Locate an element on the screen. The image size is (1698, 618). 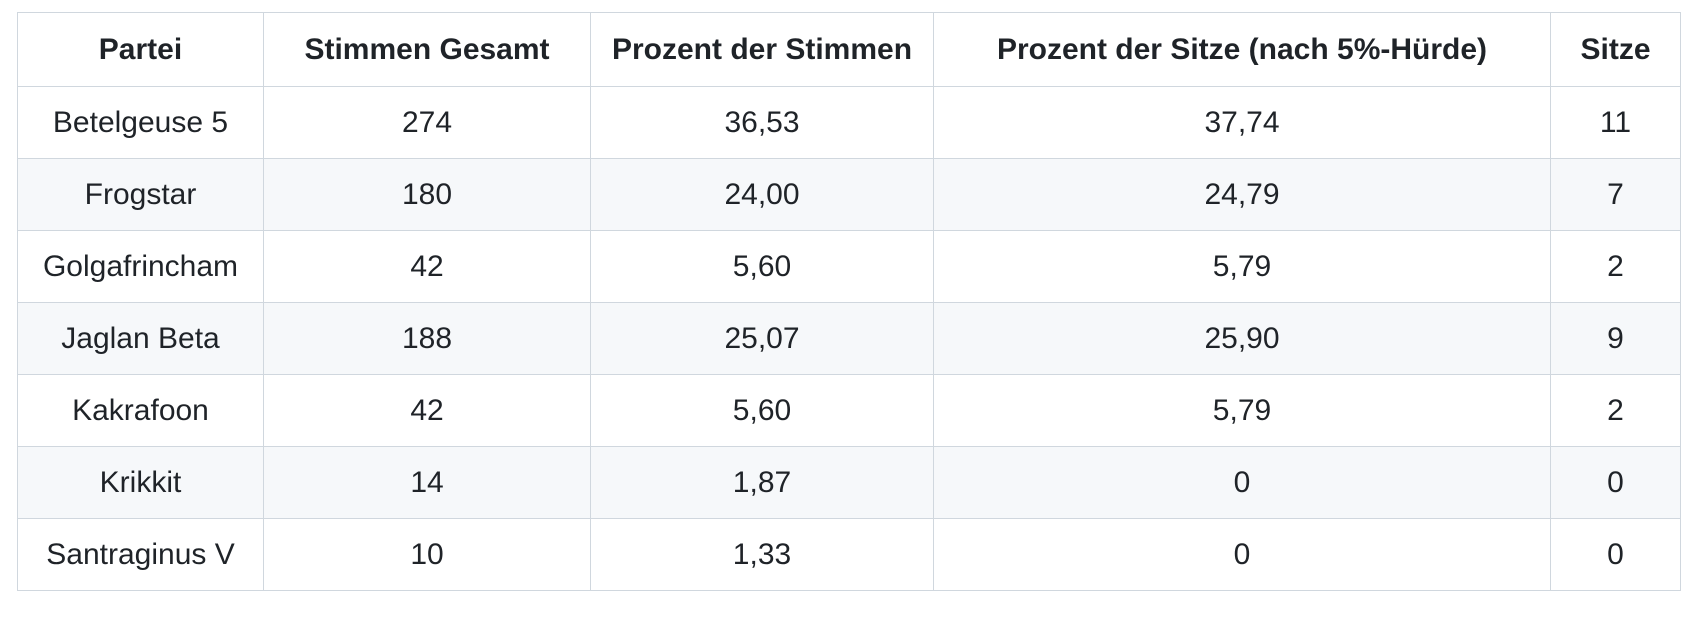
cell-prozent-der-sitze: 25,90 is located at coordinates (1242, 338).